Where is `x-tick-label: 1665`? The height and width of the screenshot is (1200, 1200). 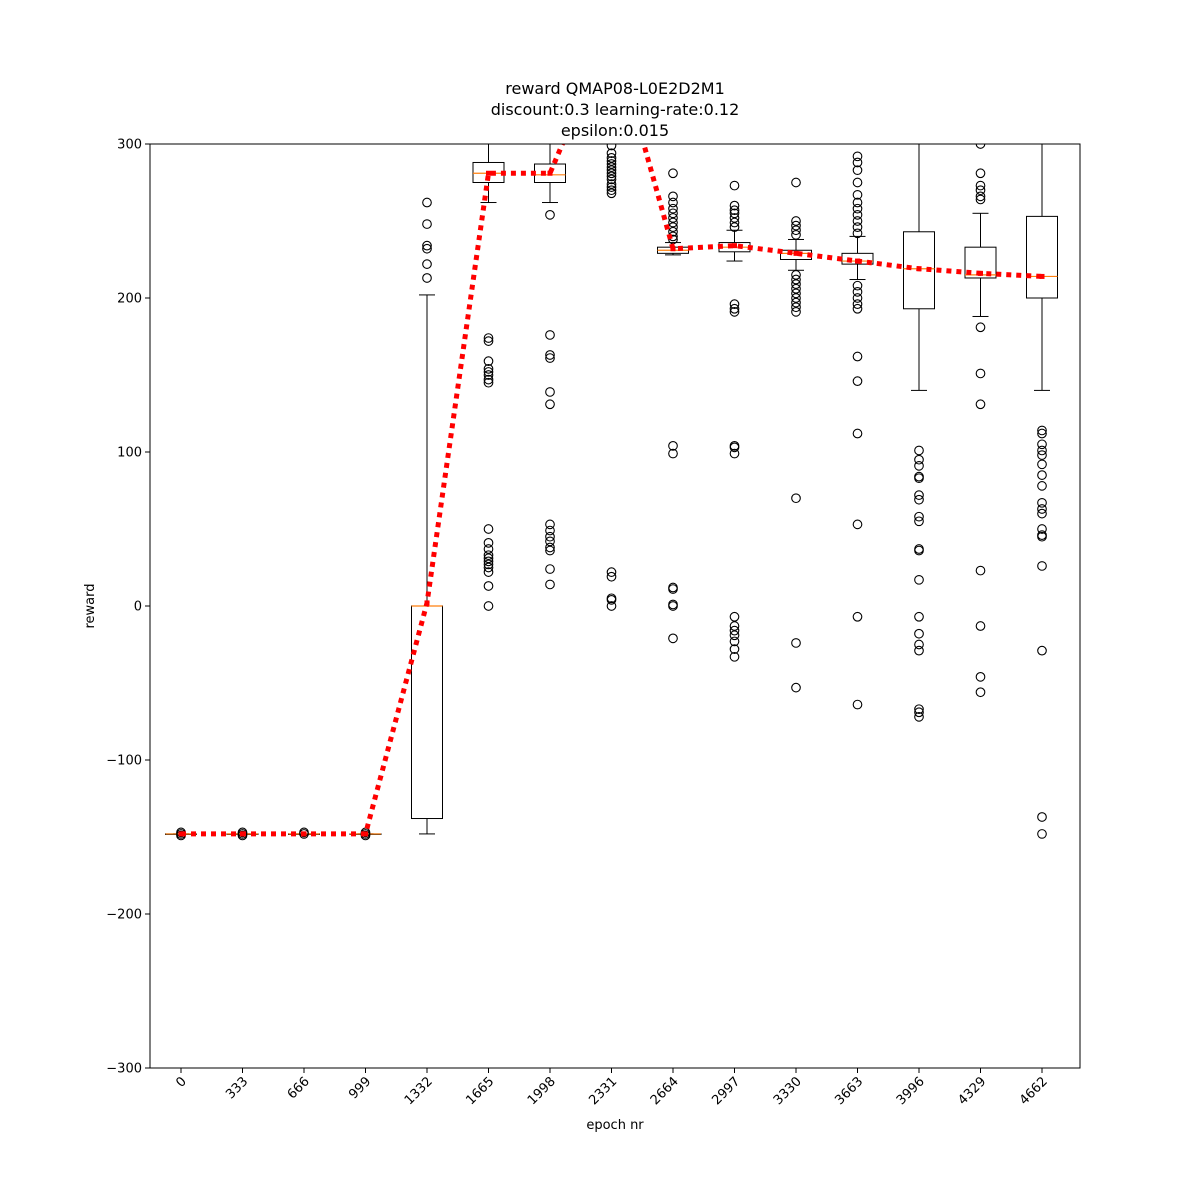 x-tick-label: 1665 is located at coordinates (480, 1091).